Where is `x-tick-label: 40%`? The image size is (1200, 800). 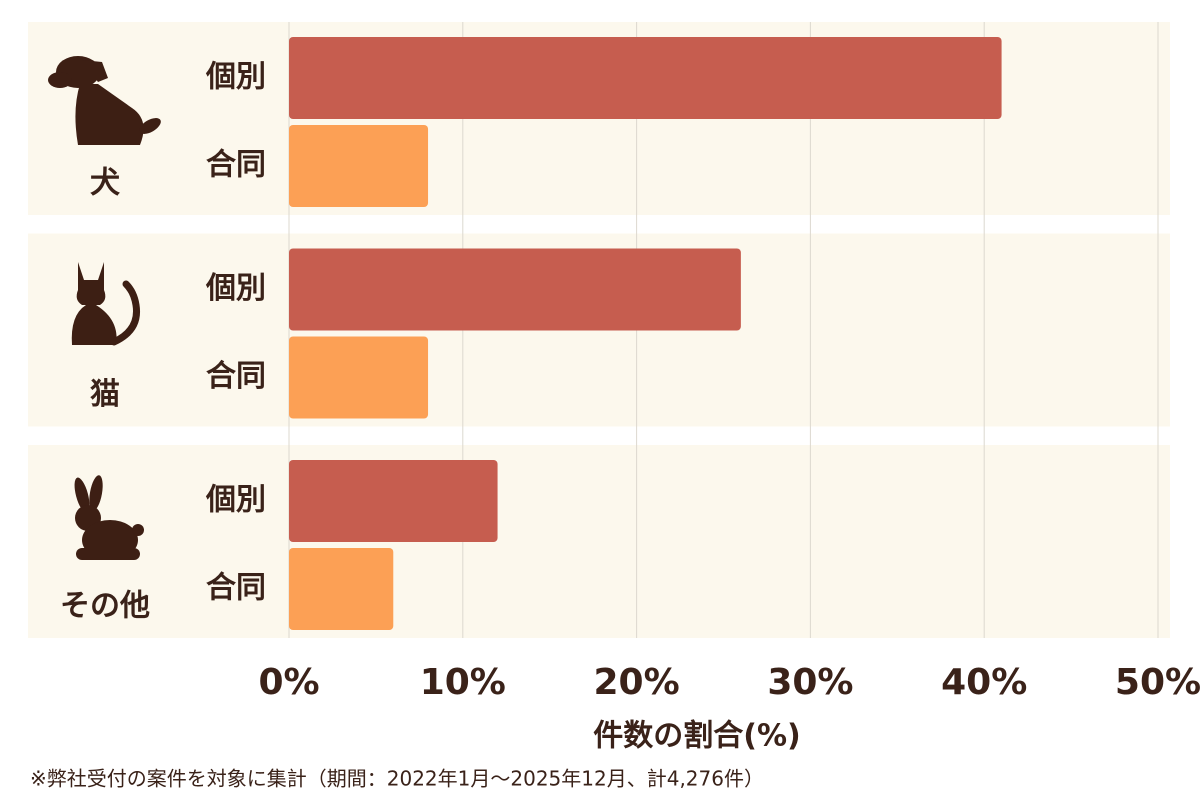 x-tick-label: 40% is located at coordinates (984, 682).